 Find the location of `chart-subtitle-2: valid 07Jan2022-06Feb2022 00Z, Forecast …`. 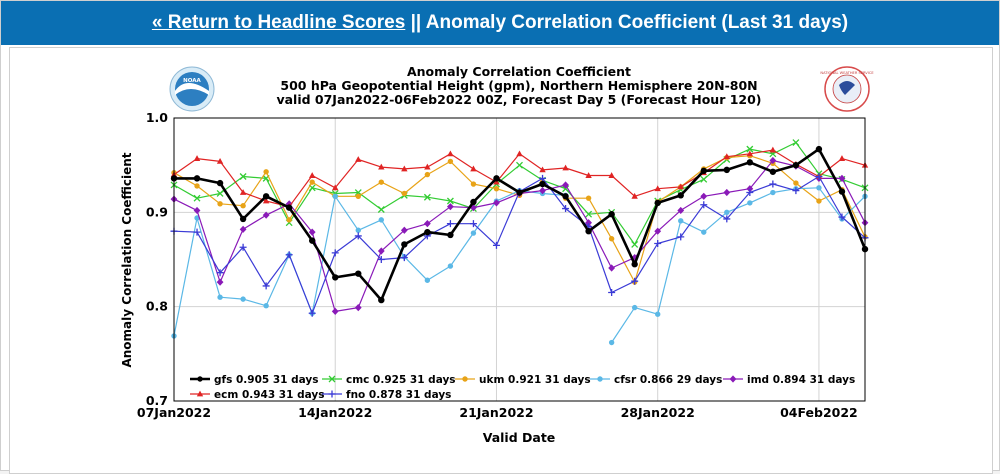

chart-subtitle-2: valid 07Jan2022-06Feb2022 00Z, Forecast … is located at coordinates (518, 99).